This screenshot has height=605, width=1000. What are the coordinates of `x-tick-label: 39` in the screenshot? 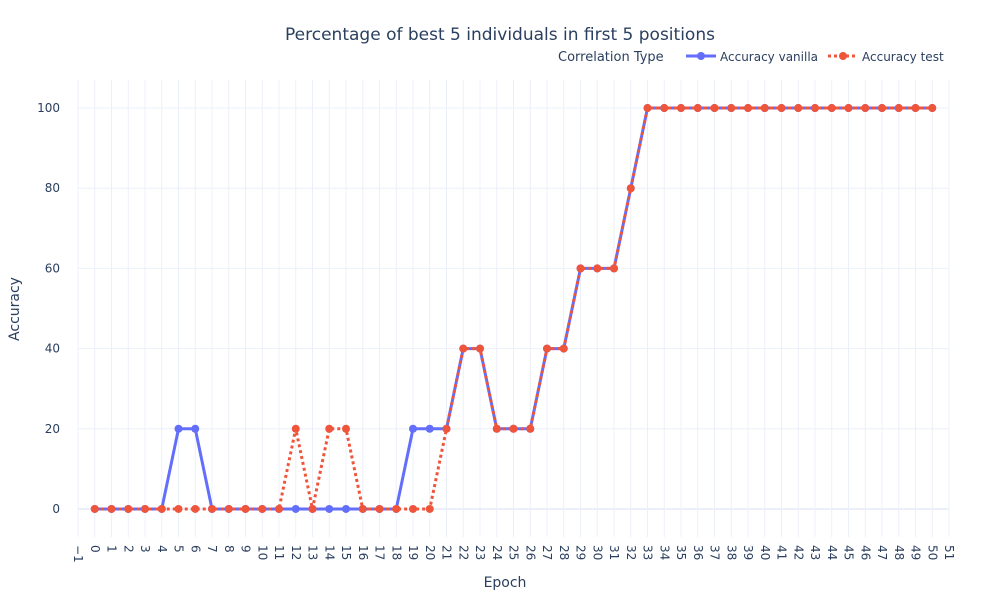 It's located at (748, 552).